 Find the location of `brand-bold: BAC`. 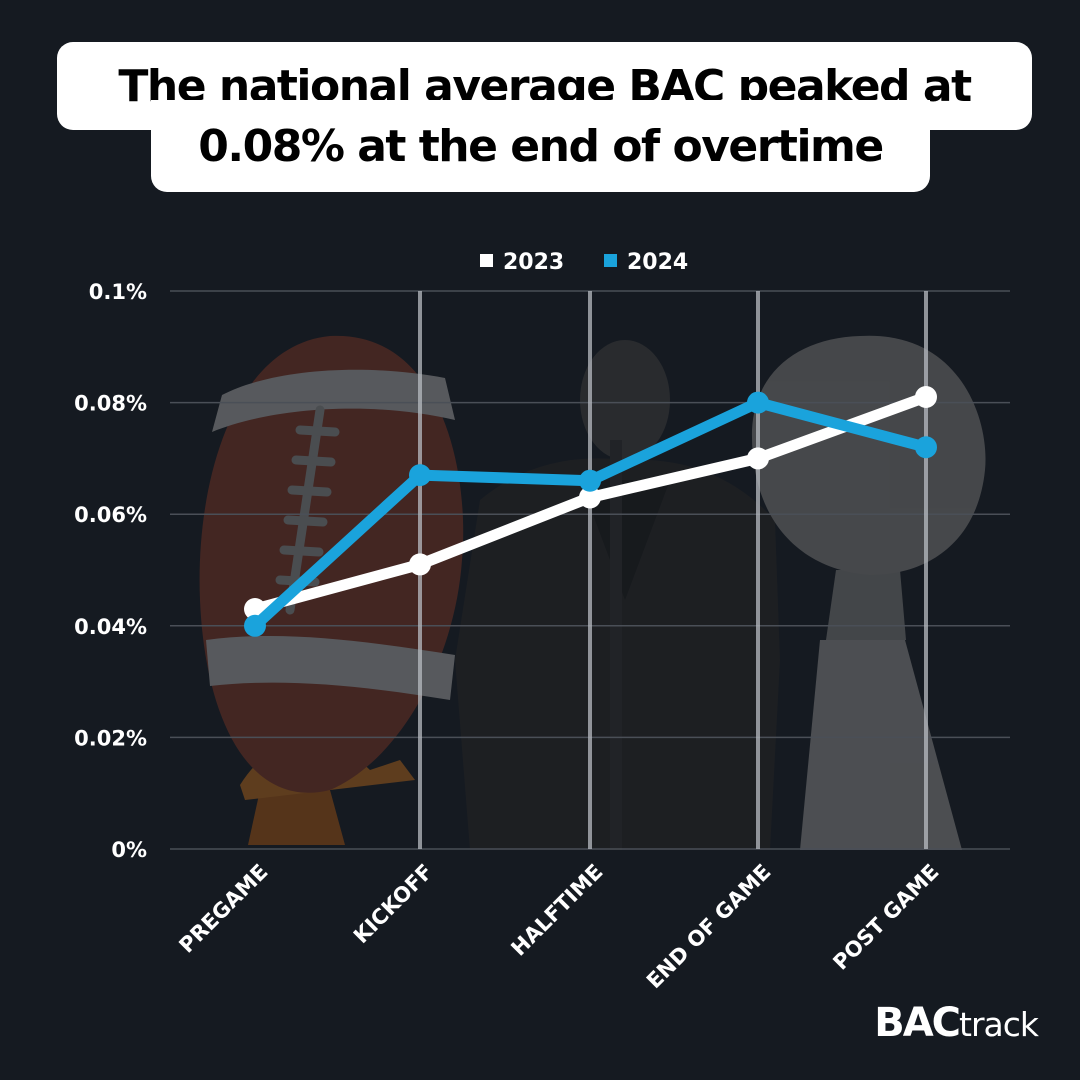

brand-bold: BAC is located at coordinates (917, 1023).